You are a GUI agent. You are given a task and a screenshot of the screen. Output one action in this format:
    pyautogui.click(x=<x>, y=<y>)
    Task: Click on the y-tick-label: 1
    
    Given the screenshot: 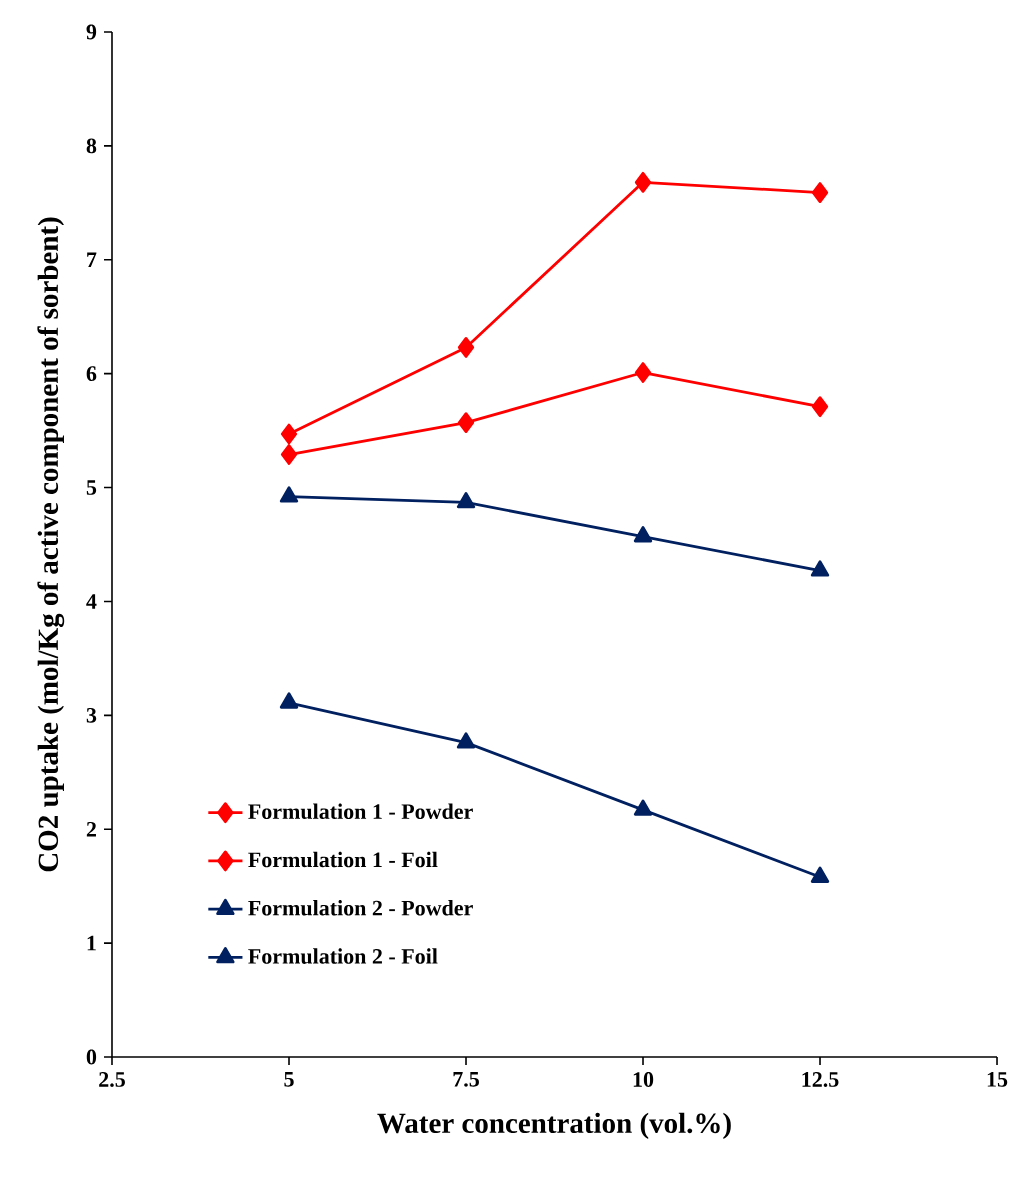 What is the action you would take?
    pyautogui.click(x=91, y=943)
    